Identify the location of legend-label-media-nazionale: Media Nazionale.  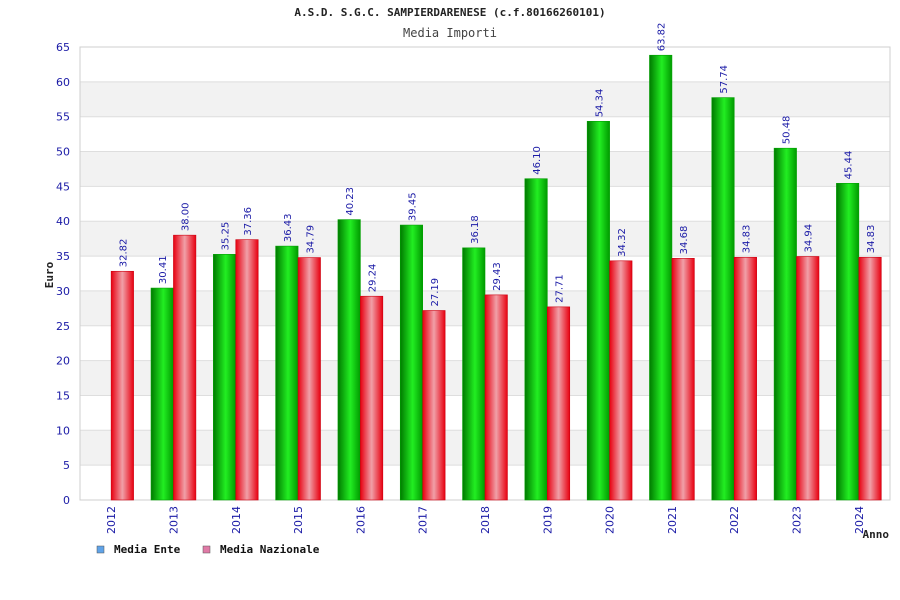
(270, 549).